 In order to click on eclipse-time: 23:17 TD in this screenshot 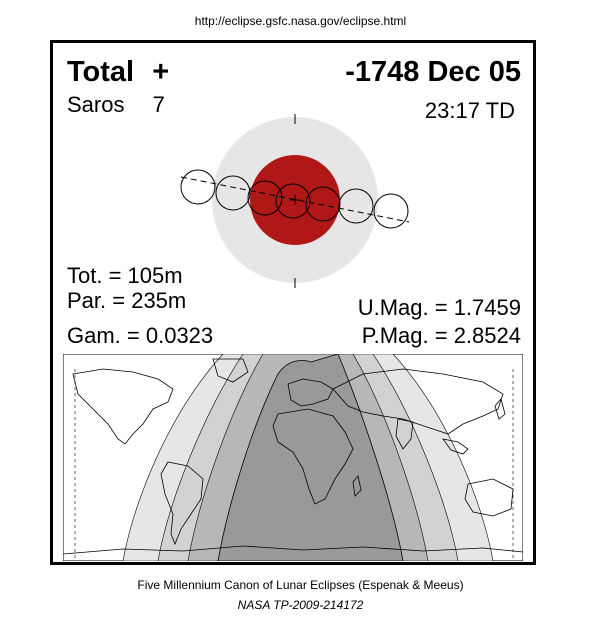, I will do `click(469, 110)`.